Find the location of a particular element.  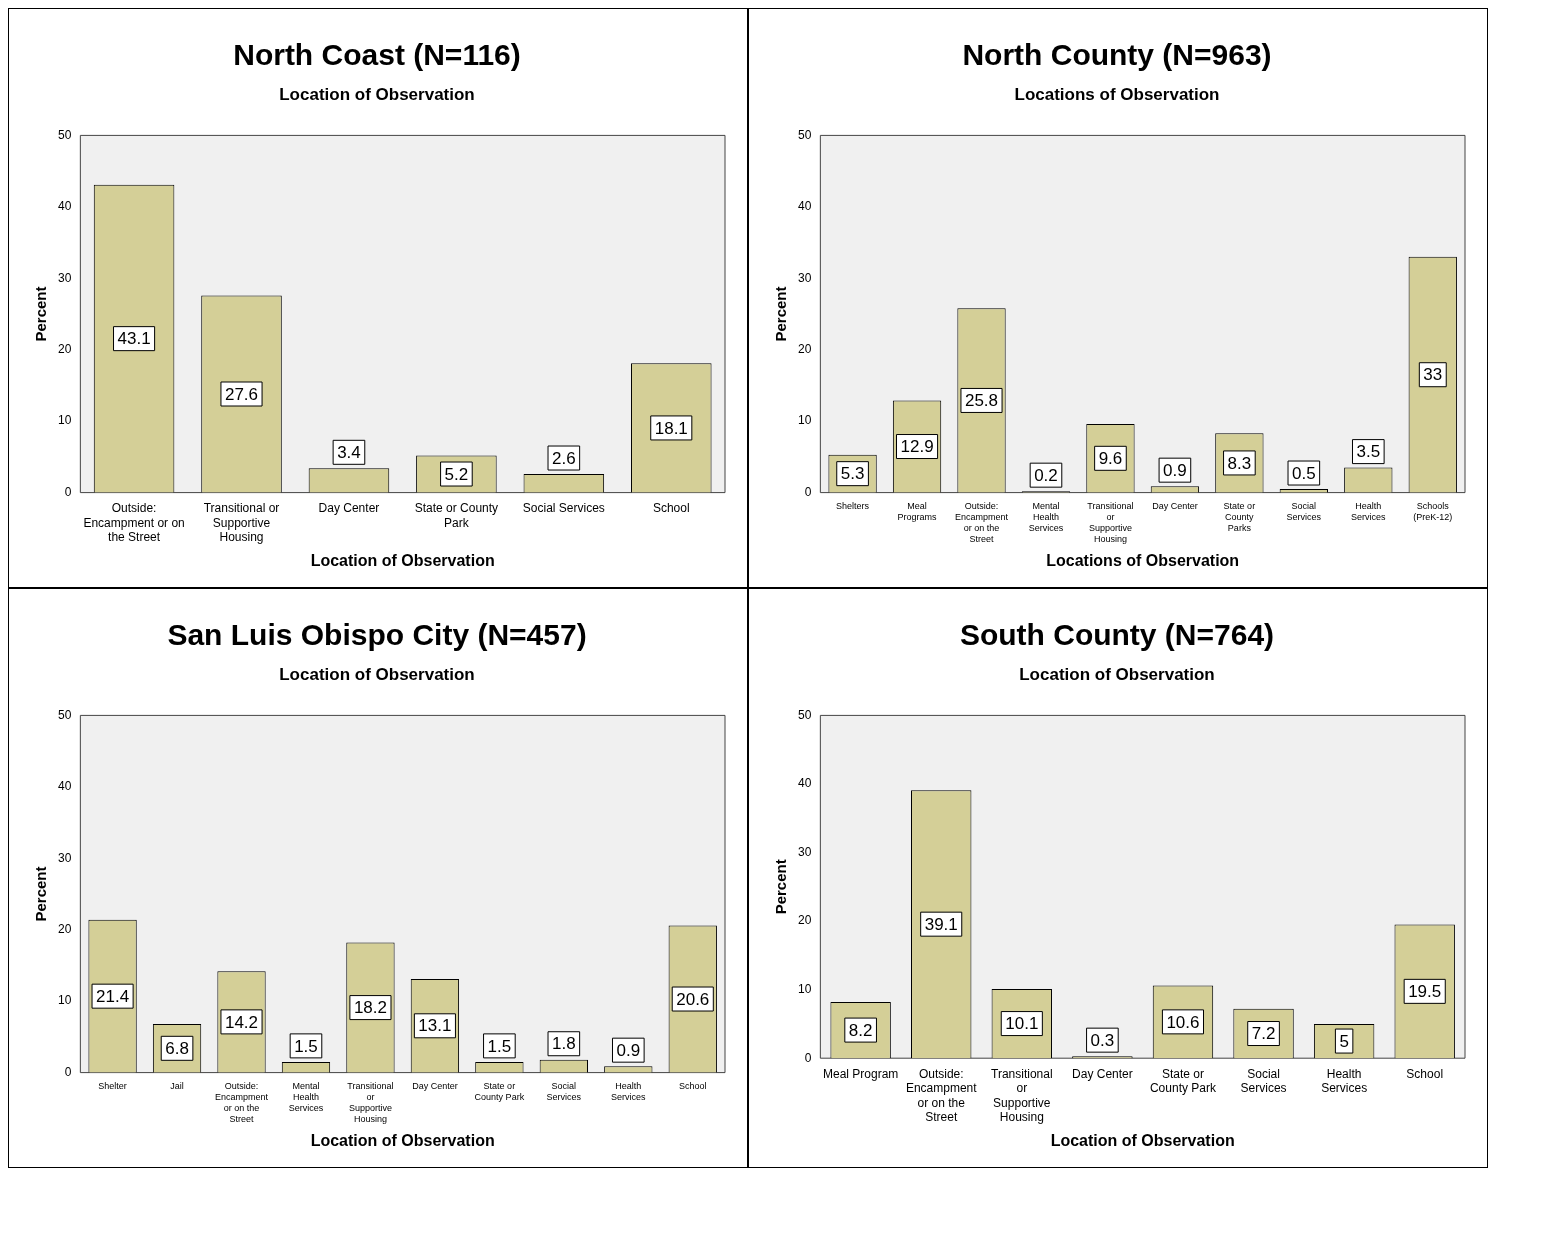

data-label: 18.2 is located at coordinates (370, 1008).